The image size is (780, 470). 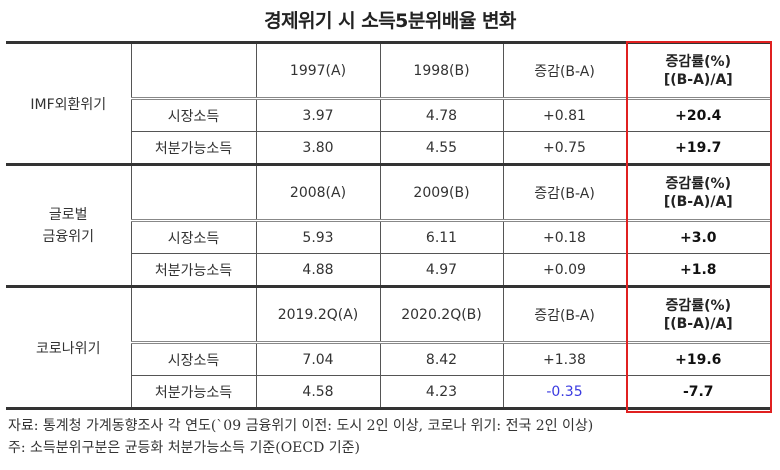 I want to click on value-rate: +19.7, so click(x=697, y=148).